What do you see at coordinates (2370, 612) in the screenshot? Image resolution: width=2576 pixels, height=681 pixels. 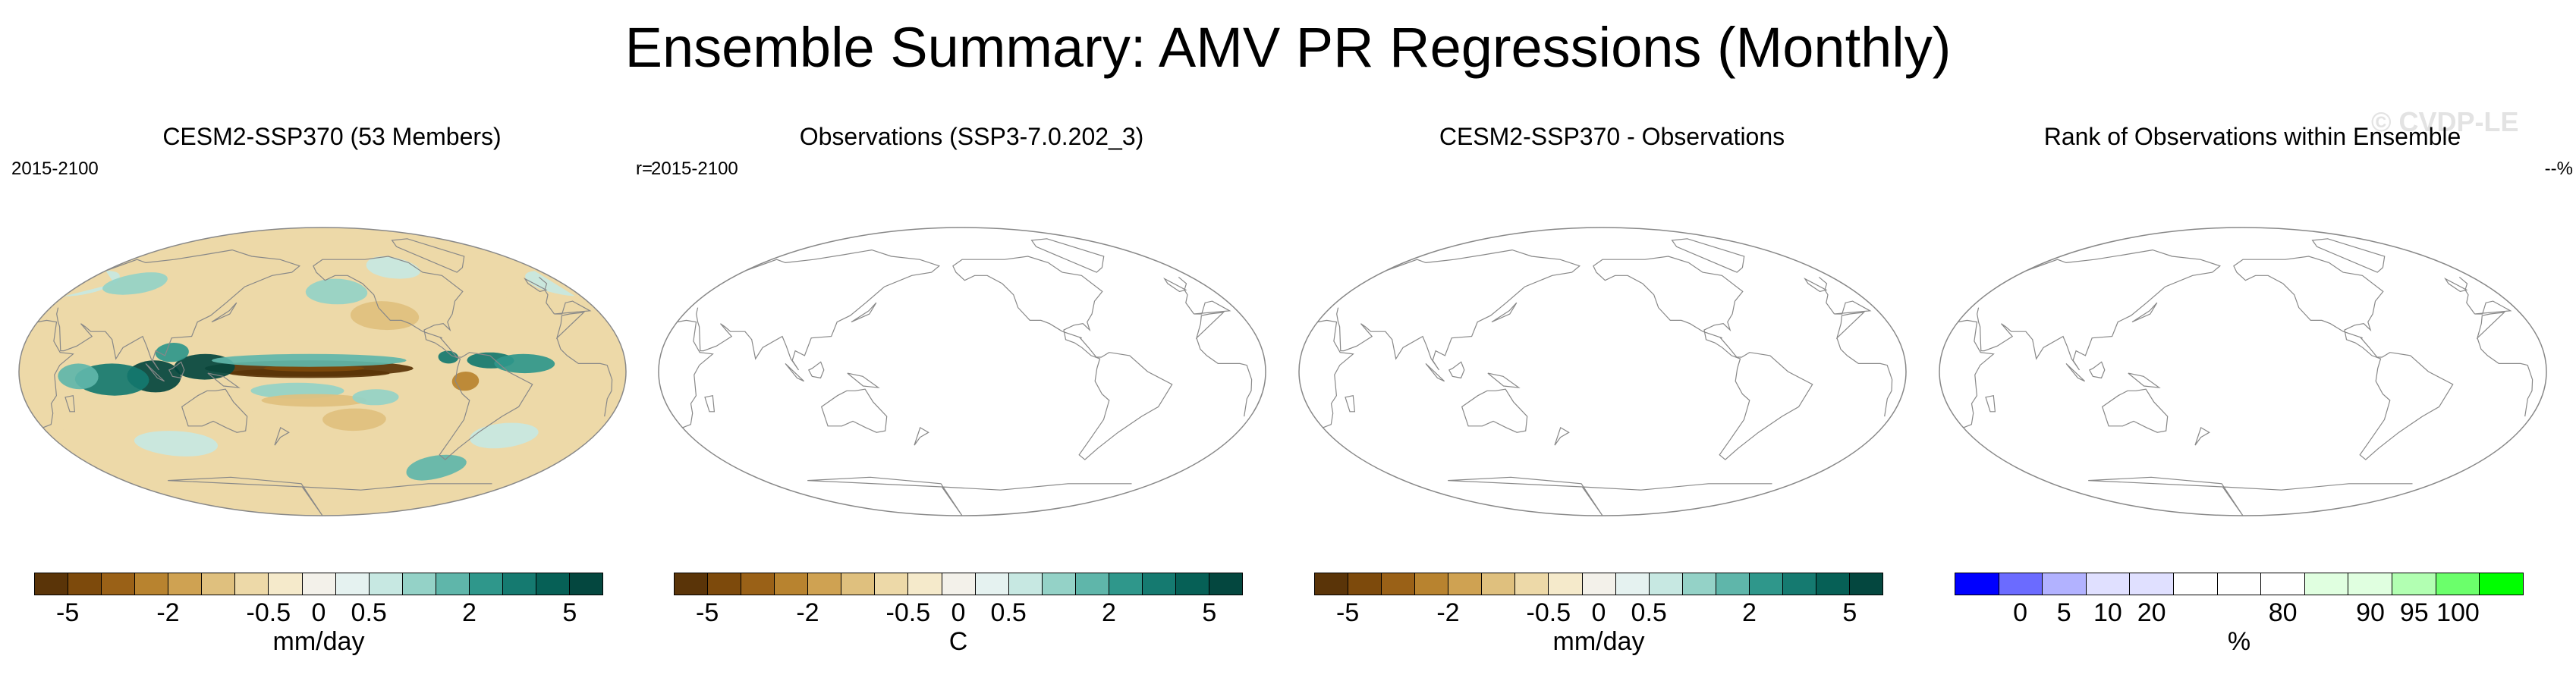 I see `colorbar-tick-label: 90` at bounding box center [2370, 612].